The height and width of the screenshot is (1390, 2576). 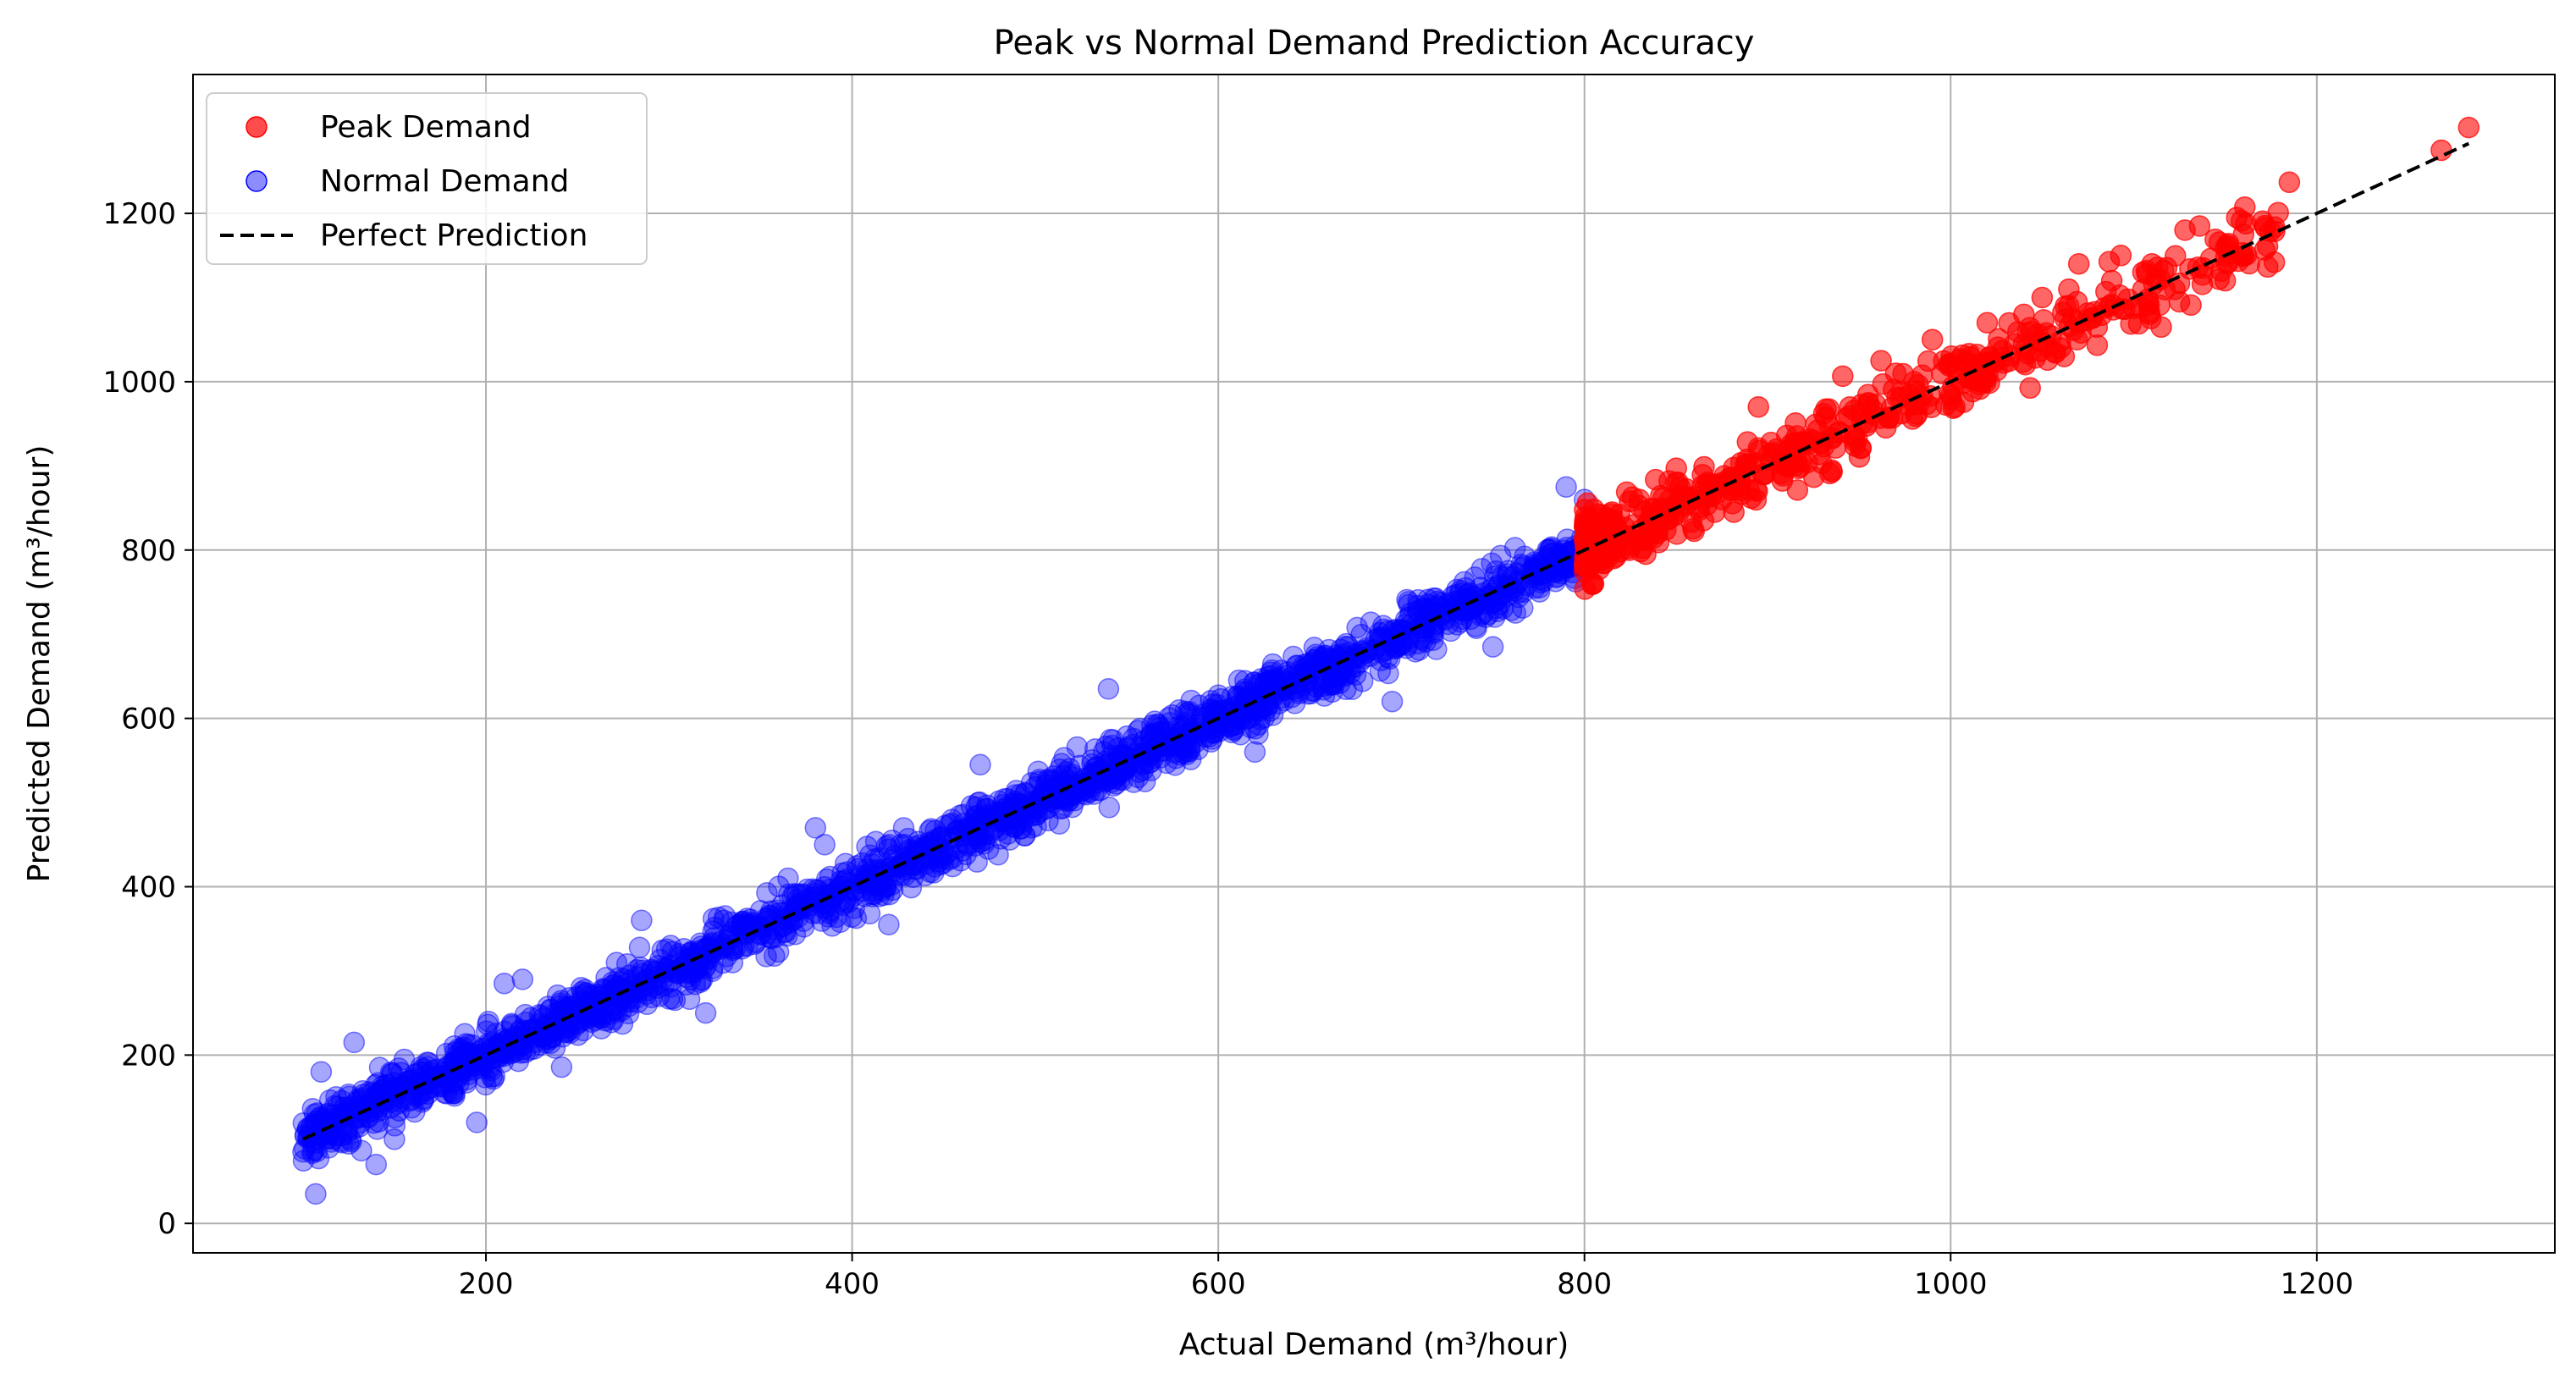 I want to click on legend-marker-peak-demand, so click(x=257, y=127).